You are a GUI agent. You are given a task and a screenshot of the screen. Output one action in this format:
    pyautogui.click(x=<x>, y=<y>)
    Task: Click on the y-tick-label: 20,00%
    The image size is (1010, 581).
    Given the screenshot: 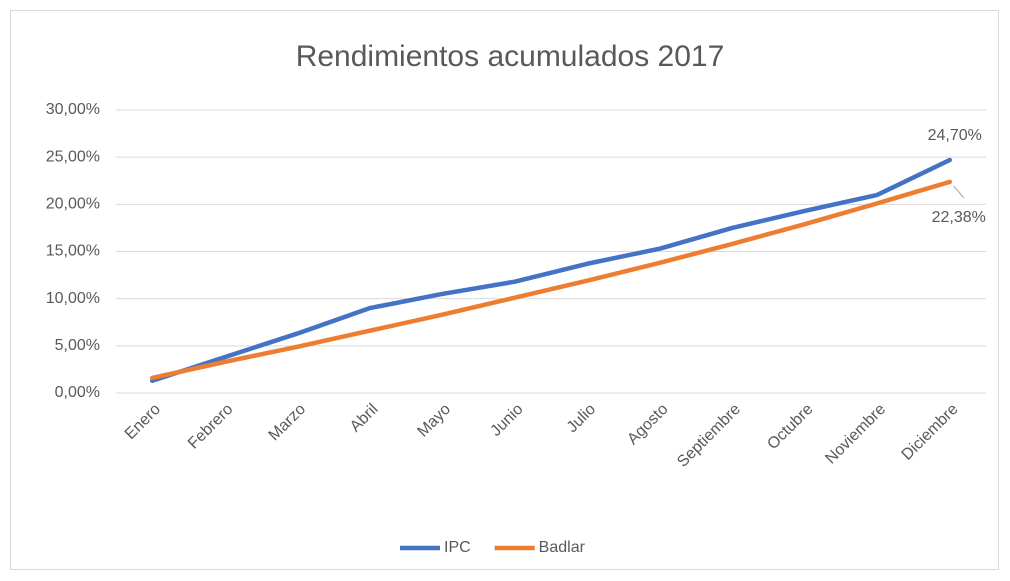 What is the action you would take?
    pyautogui.click(x=73, y=204)
    